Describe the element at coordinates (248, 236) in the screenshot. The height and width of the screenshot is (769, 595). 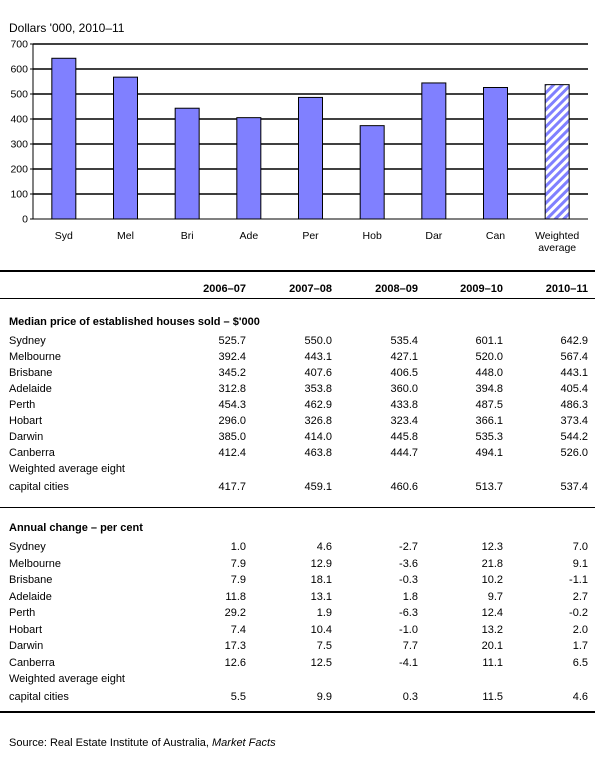
I see `x-tick-label: Ade` at that location.